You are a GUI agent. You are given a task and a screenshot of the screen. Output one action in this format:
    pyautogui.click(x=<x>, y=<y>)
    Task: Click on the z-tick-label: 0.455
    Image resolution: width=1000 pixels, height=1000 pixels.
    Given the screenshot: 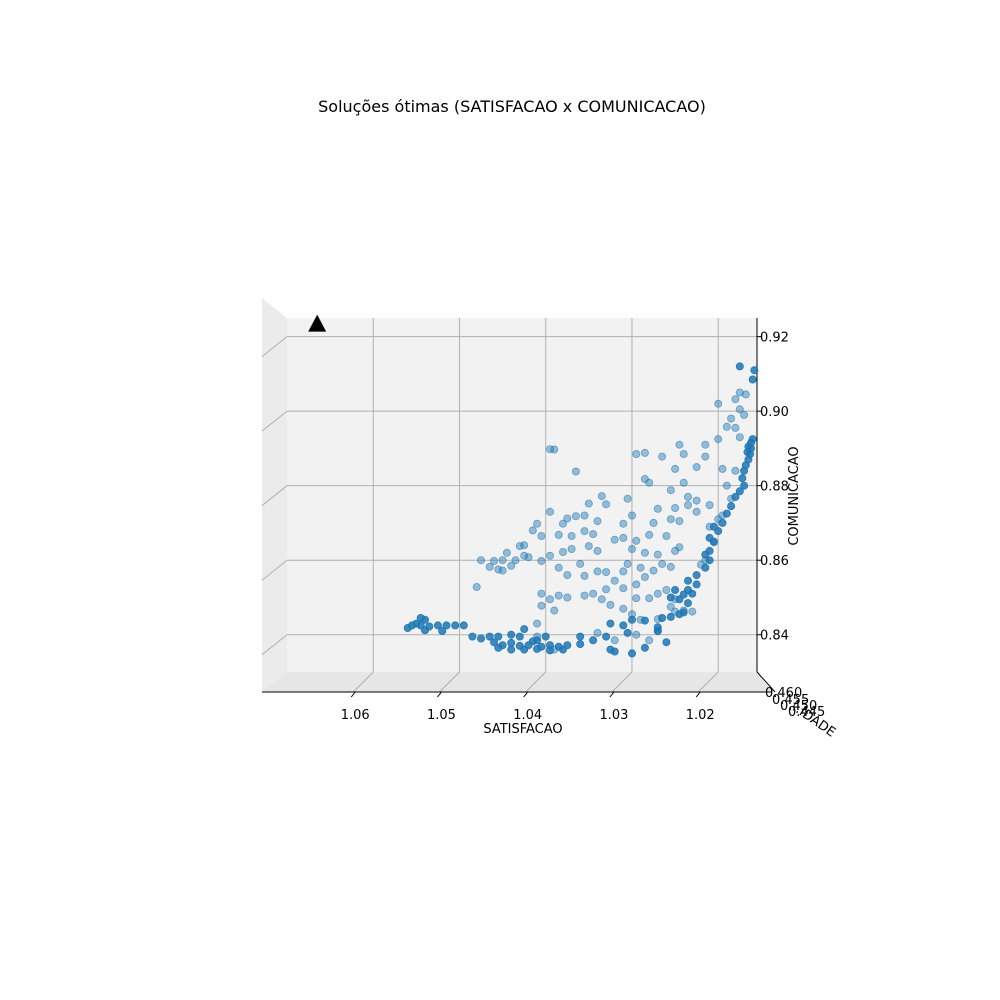 What is the action you would take?
    pyautogui.click(x=790, y=700)
    